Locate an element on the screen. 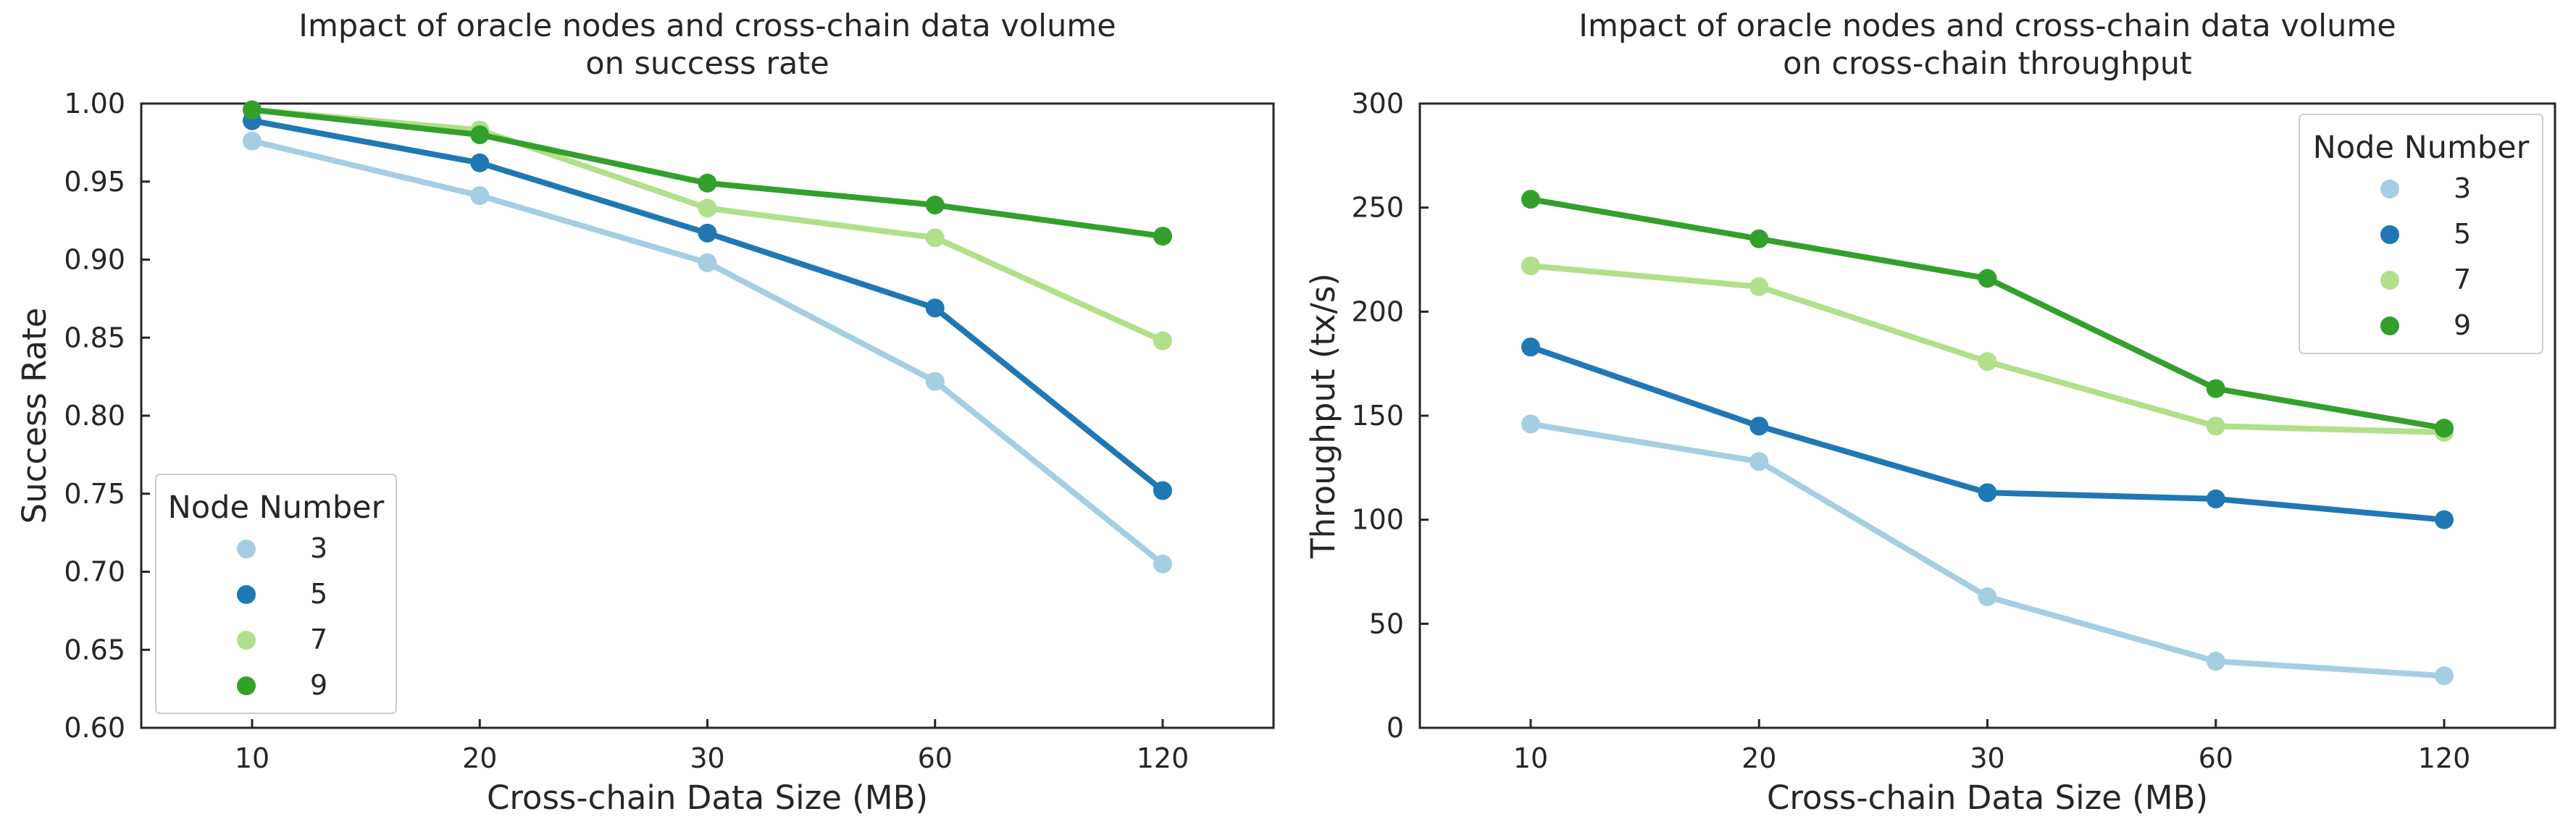  y-tick-label: 250 is located at coordinates (1377, 208).